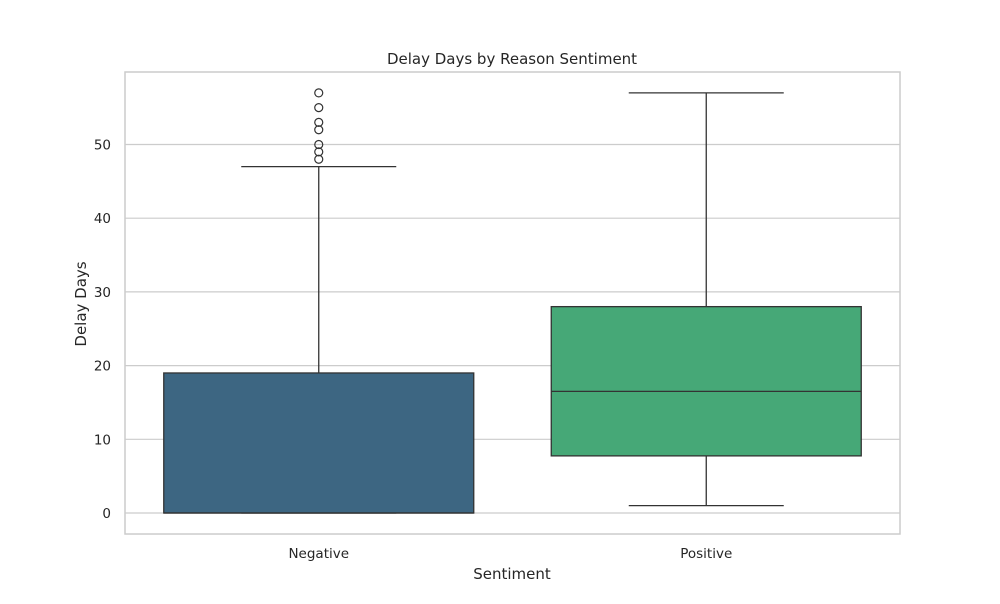 The height and width of the screenshot is (604, 1000). Describe the element at coordinates (102, 146) in the screenshot. I see `y-tick-label: 50` at that location.